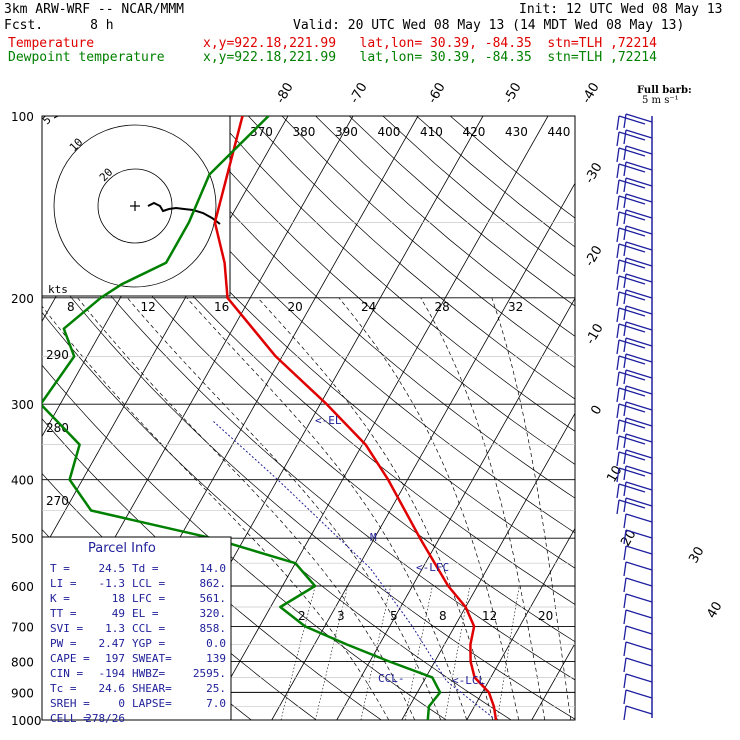 The width and height of the screenshot is (740, 740). I want to click on parcel-info-label: CELL =, so click(70, 718).